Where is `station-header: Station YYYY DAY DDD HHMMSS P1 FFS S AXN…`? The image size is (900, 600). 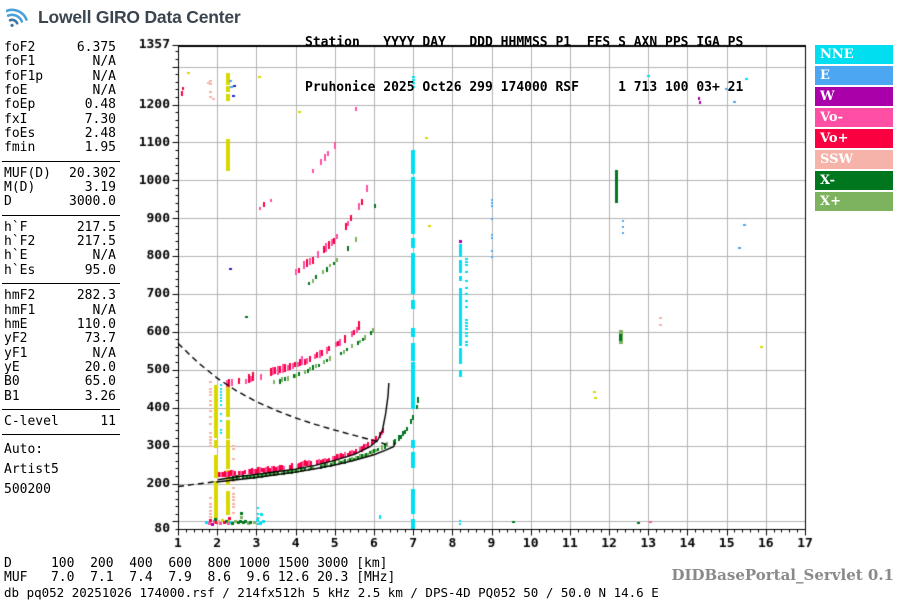
station-header: Station YYYY DAY DDD HHMMSS P1 FFS S AXN… is located at coordinates (524, 57).